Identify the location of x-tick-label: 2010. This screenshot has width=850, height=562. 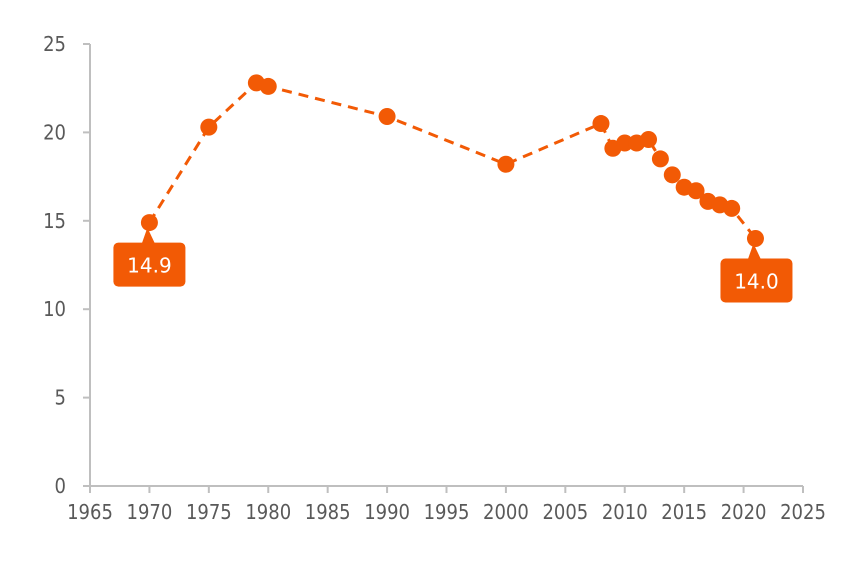
(625, 512).